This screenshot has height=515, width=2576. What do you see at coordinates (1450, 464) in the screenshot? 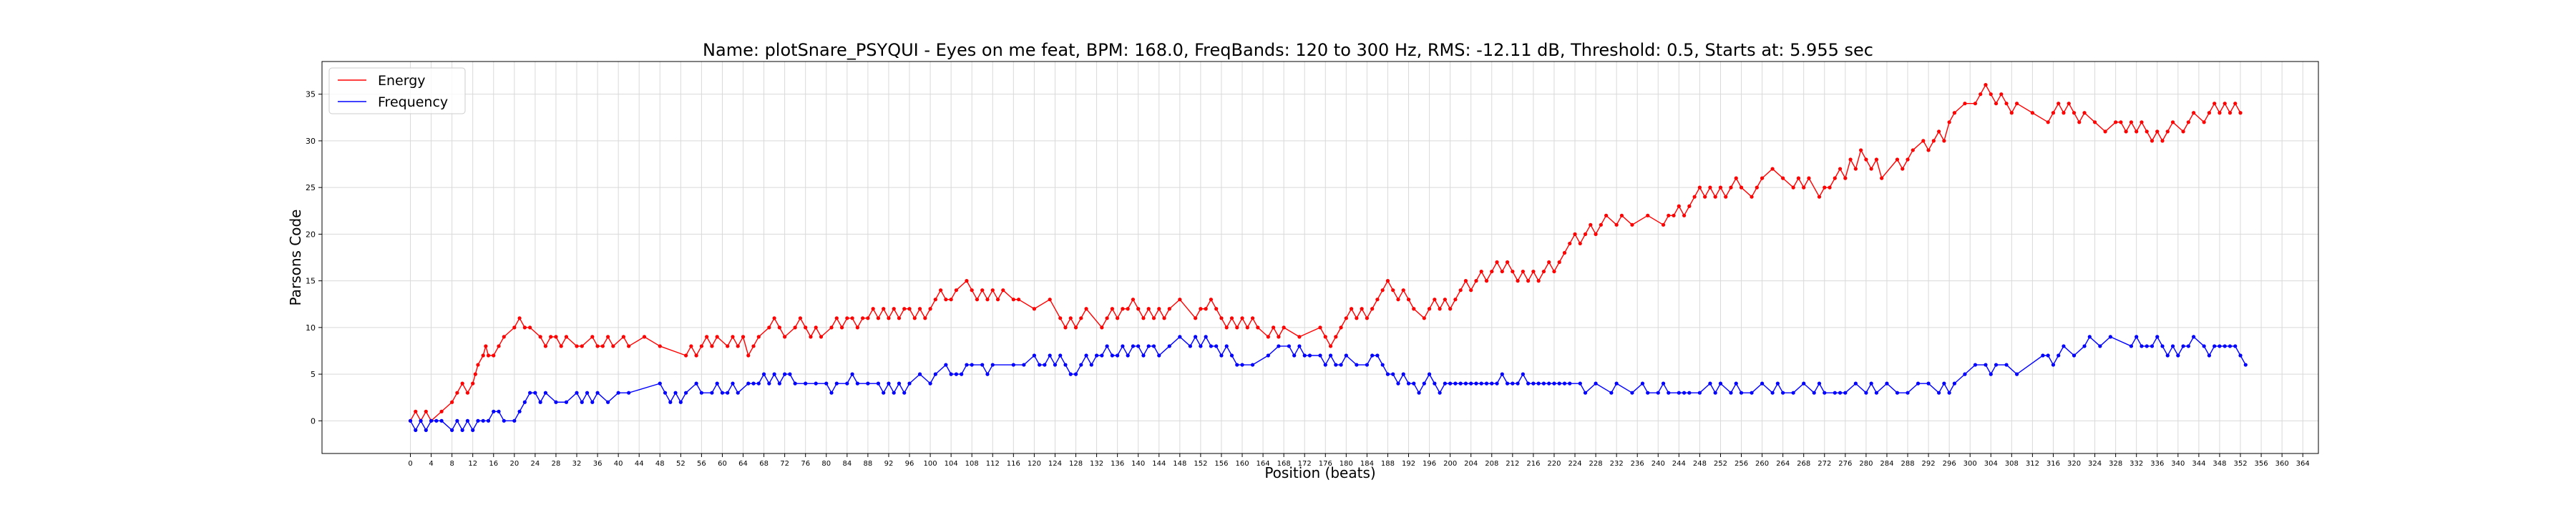
I see `x-tick-label: 200` at bounding box center [1450, 464].